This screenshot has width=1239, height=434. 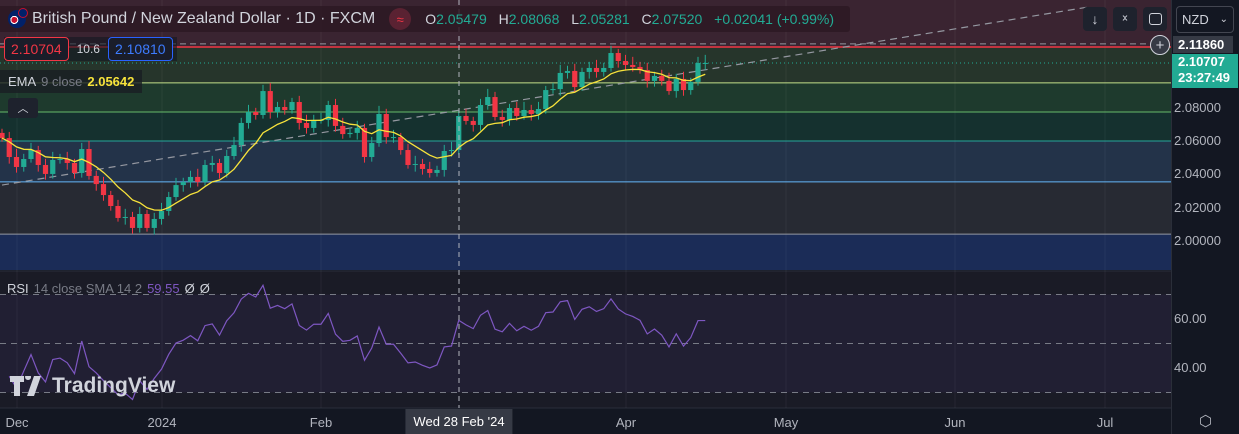 I want to click on time-tick-label: May, so click(x=786, y=422).